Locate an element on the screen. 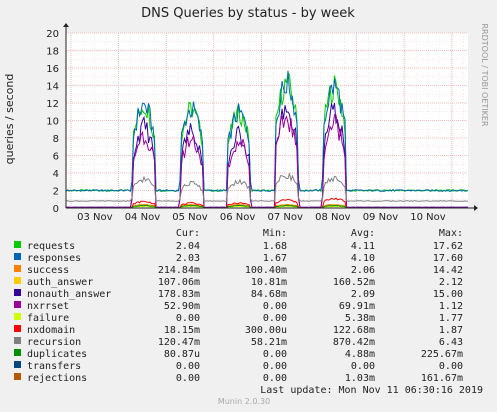 The image size is (497, 412). legend-value-cur: 214.84m is located at coordinates (179, 270).